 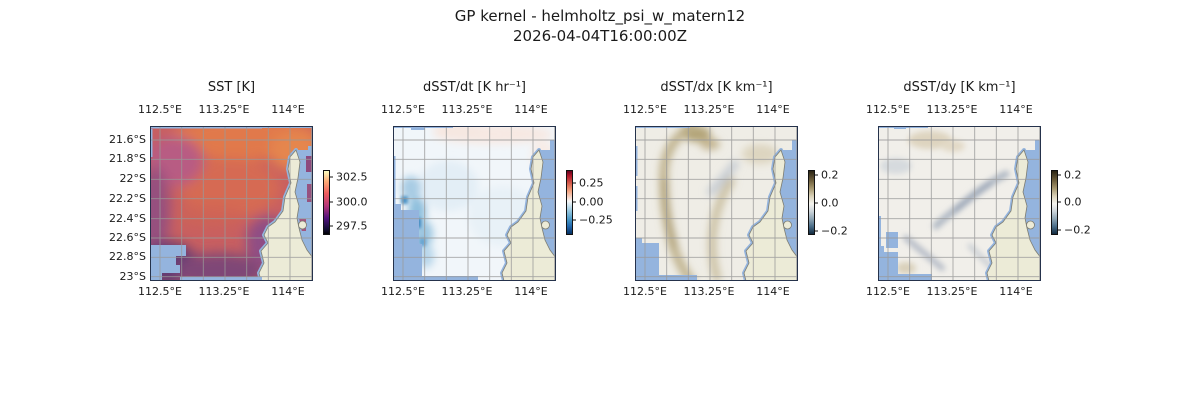 What do you see at coordinates (596, 220) in the screenshot?
I see `colorbar-tick-label: −0.25` at bounding box center [596, 220].